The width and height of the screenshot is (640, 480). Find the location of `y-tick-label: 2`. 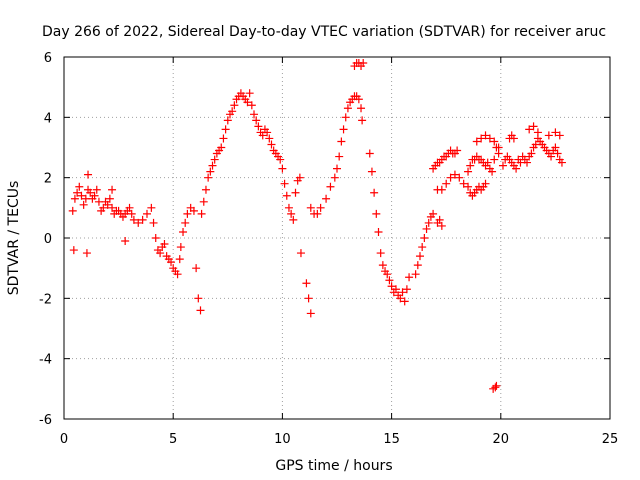

y-tick-label: 2 is located at coordinates (48, 179).